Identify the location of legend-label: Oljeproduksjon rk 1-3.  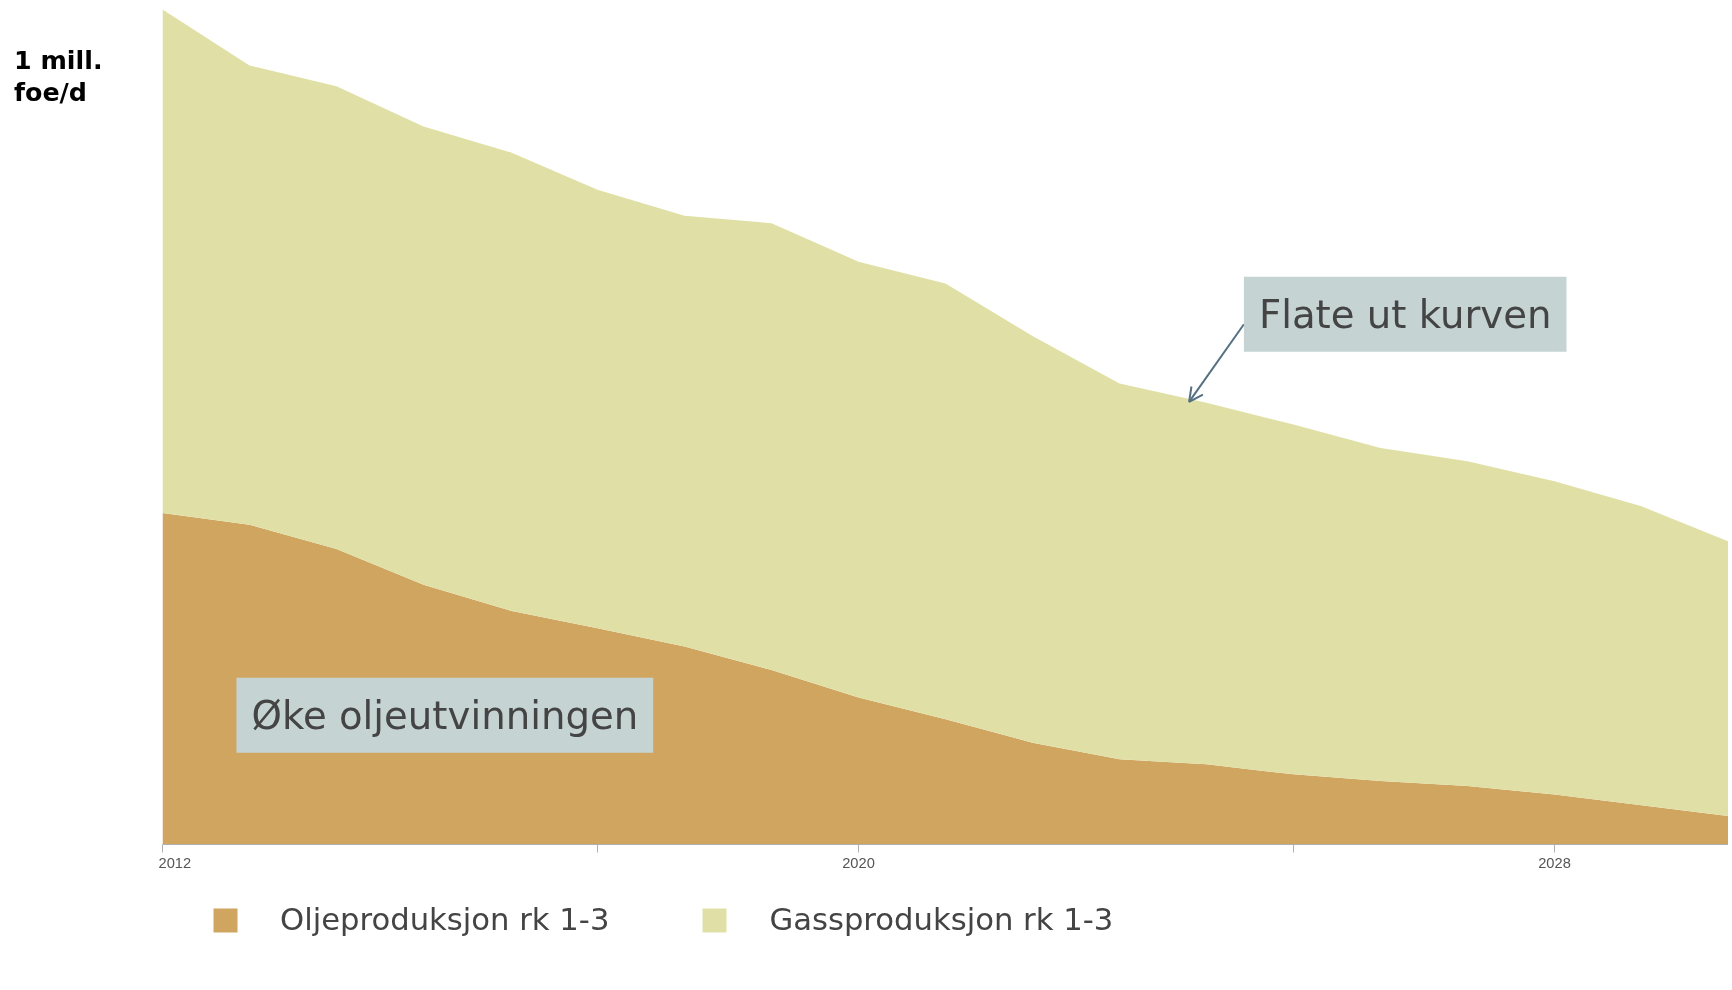
(445, 919).